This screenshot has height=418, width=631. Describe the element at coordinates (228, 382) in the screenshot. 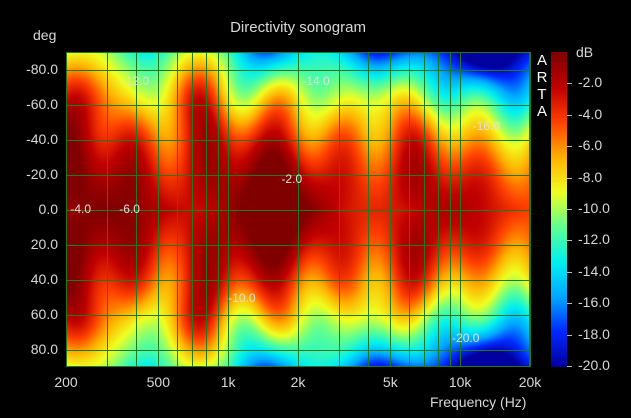

I see `x-tick-label: 1k` at that location.